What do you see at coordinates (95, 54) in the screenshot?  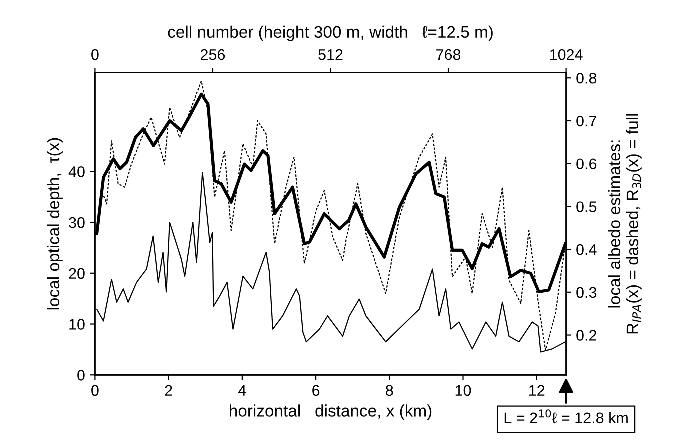 I see `x2-tick-label: 0` at bounding box center [95, 54].